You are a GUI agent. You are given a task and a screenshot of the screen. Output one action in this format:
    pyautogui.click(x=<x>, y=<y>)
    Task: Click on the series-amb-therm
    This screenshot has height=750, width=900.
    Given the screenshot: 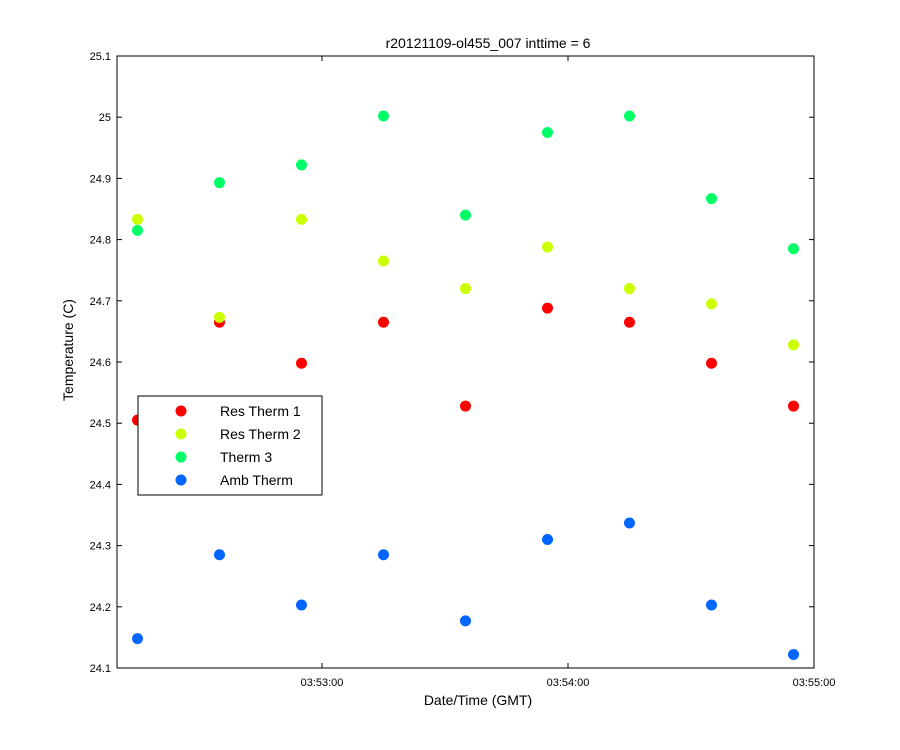 What is the action you would take?
    pyautogui.click(x=465, y=589)
    